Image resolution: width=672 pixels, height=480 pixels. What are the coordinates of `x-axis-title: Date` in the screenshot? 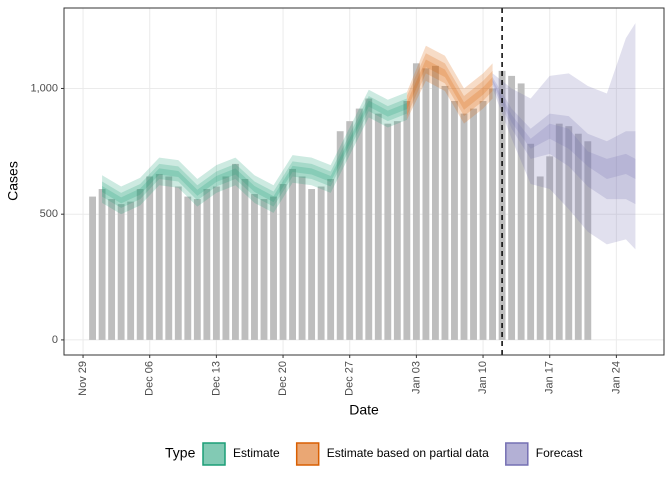 It's located at (364, 410).